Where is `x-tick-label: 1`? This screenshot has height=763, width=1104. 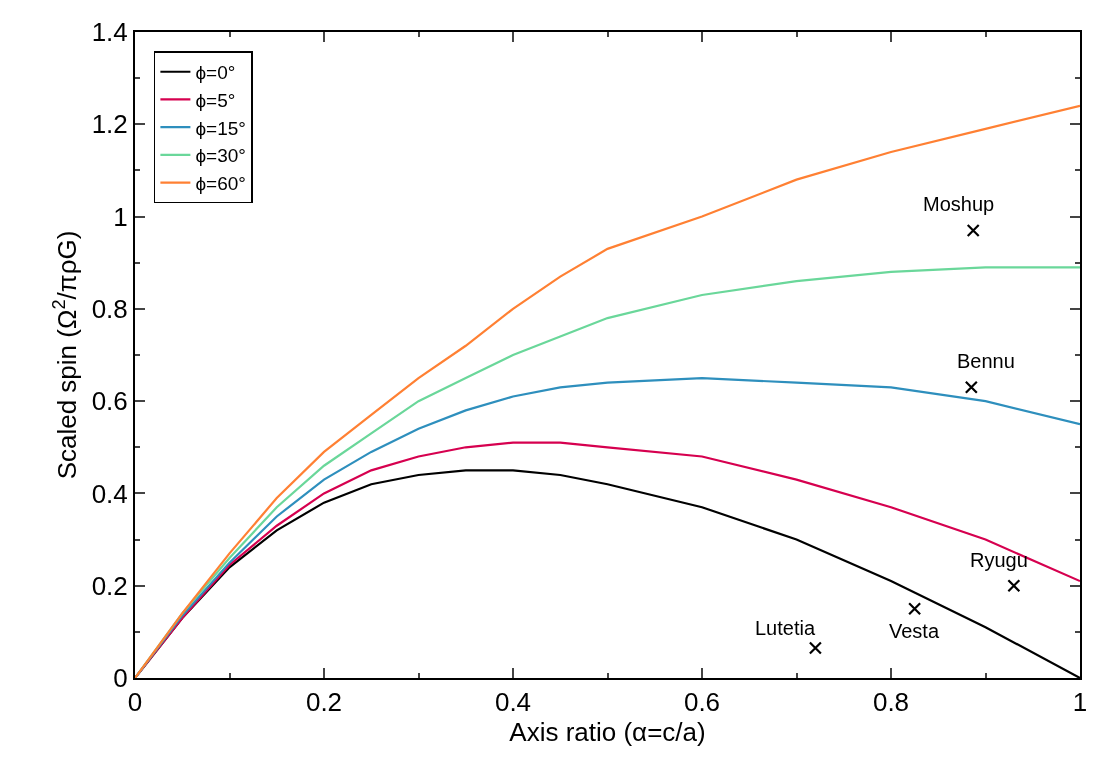
x-tick-label: 1 is located at coordinates (1080, 702).